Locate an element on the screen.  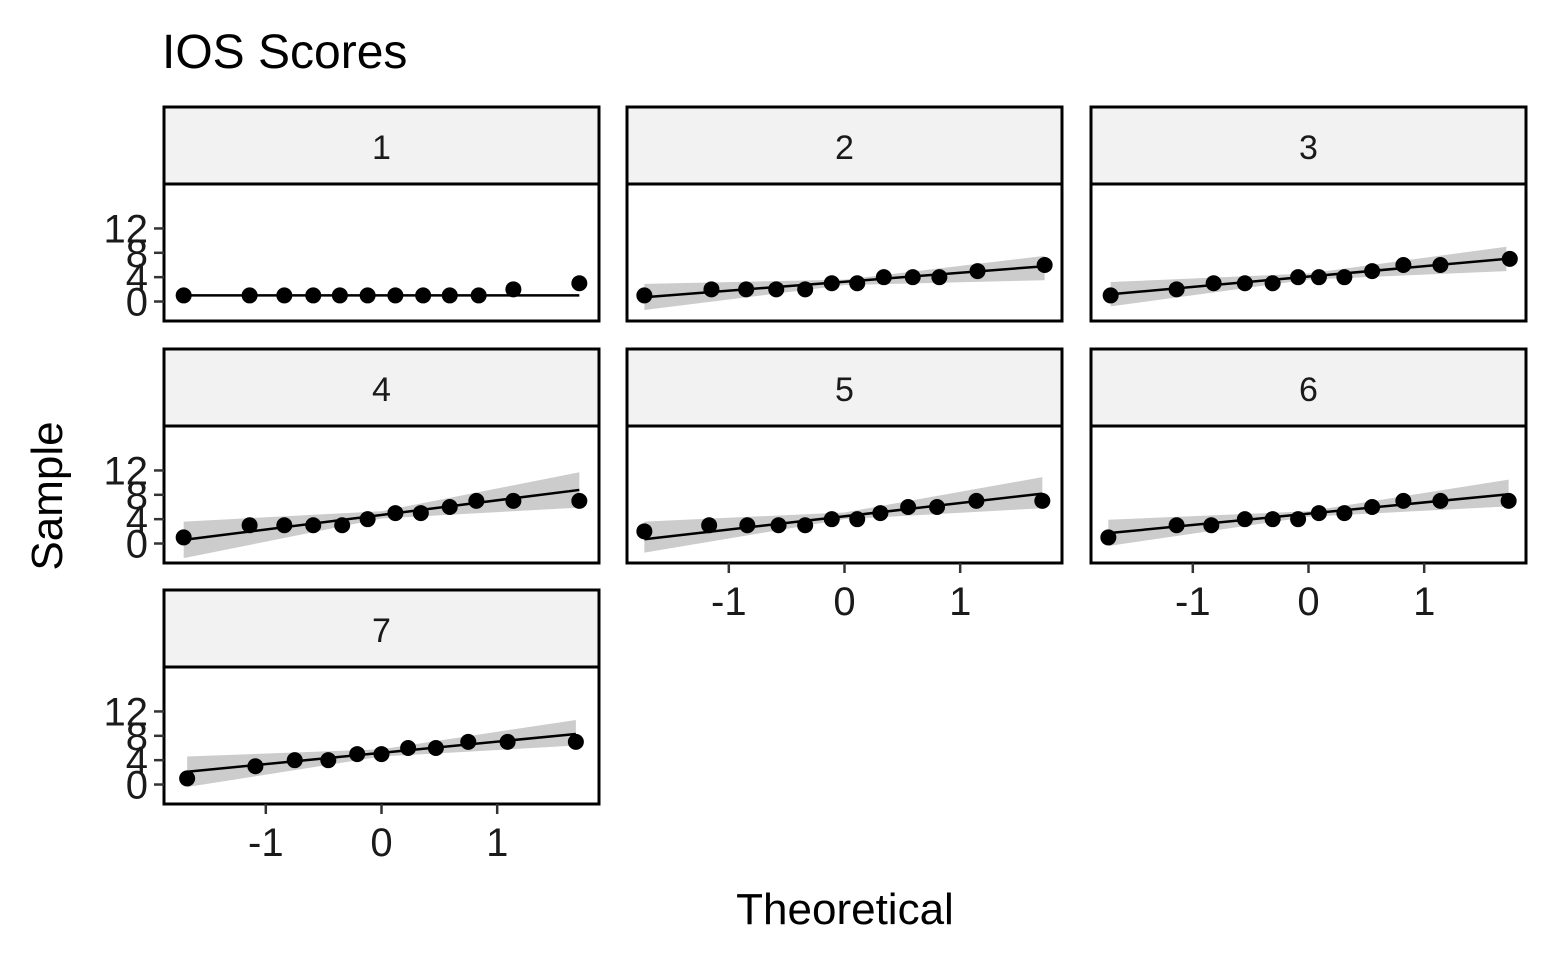
facet-strip-label: 5 is located at coordinates (844, 390).